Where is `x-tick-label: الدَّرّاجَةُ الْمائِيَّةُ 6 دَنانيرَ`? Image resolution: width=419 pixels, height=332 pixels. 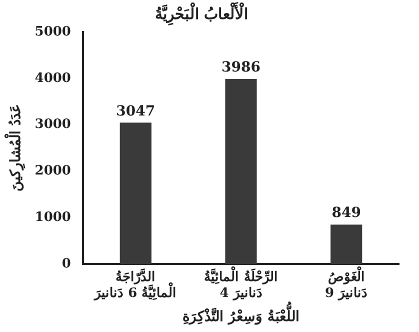 x-tick-label: الدَّرّاجَةُ الْمائِيَّةُ 6 دَنانيرَ is located at coordinates (135, 284).